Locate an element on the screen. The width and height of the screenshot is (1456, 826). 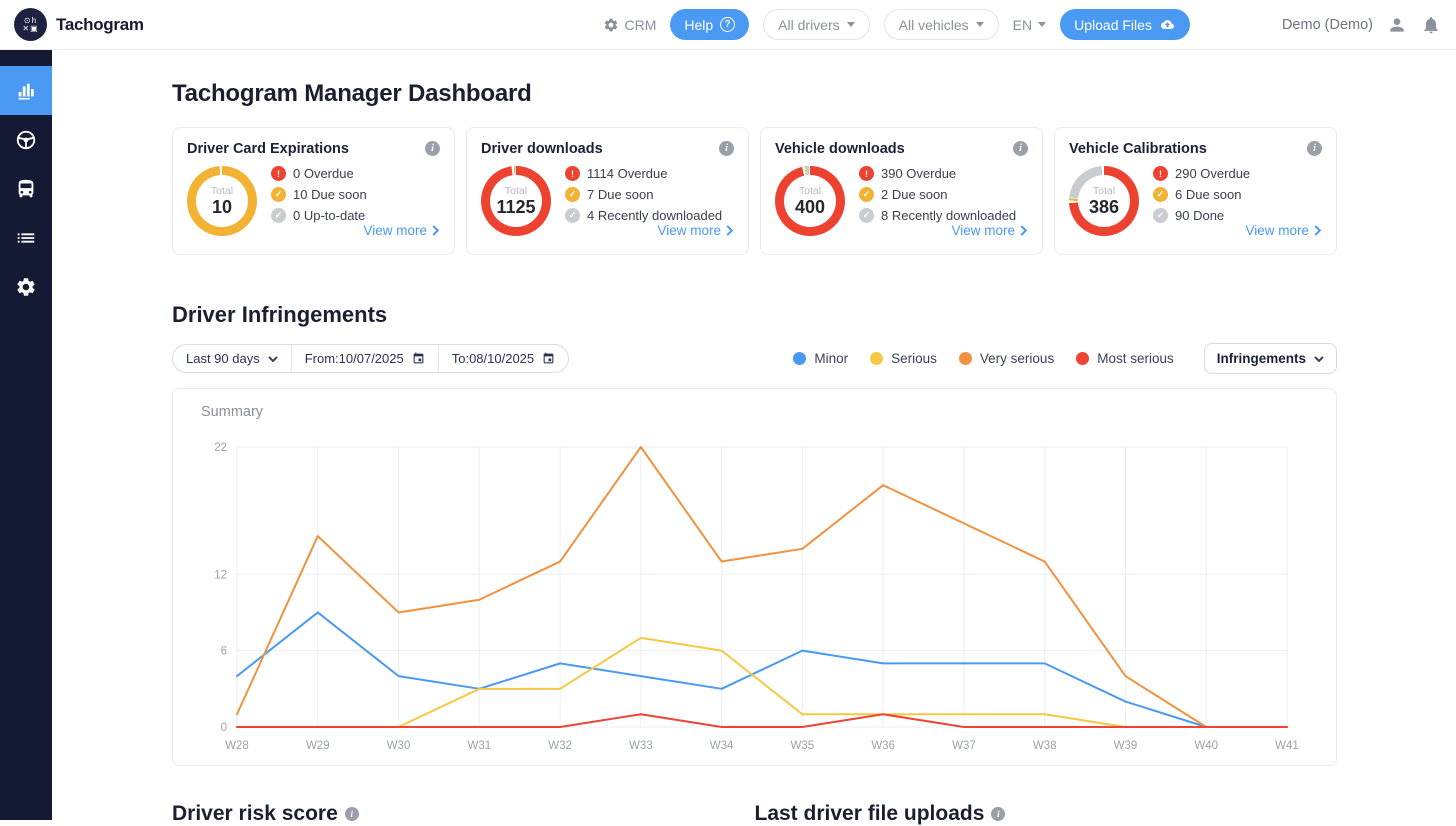
svg-text: W38 is located at coordinates (1045, 746).